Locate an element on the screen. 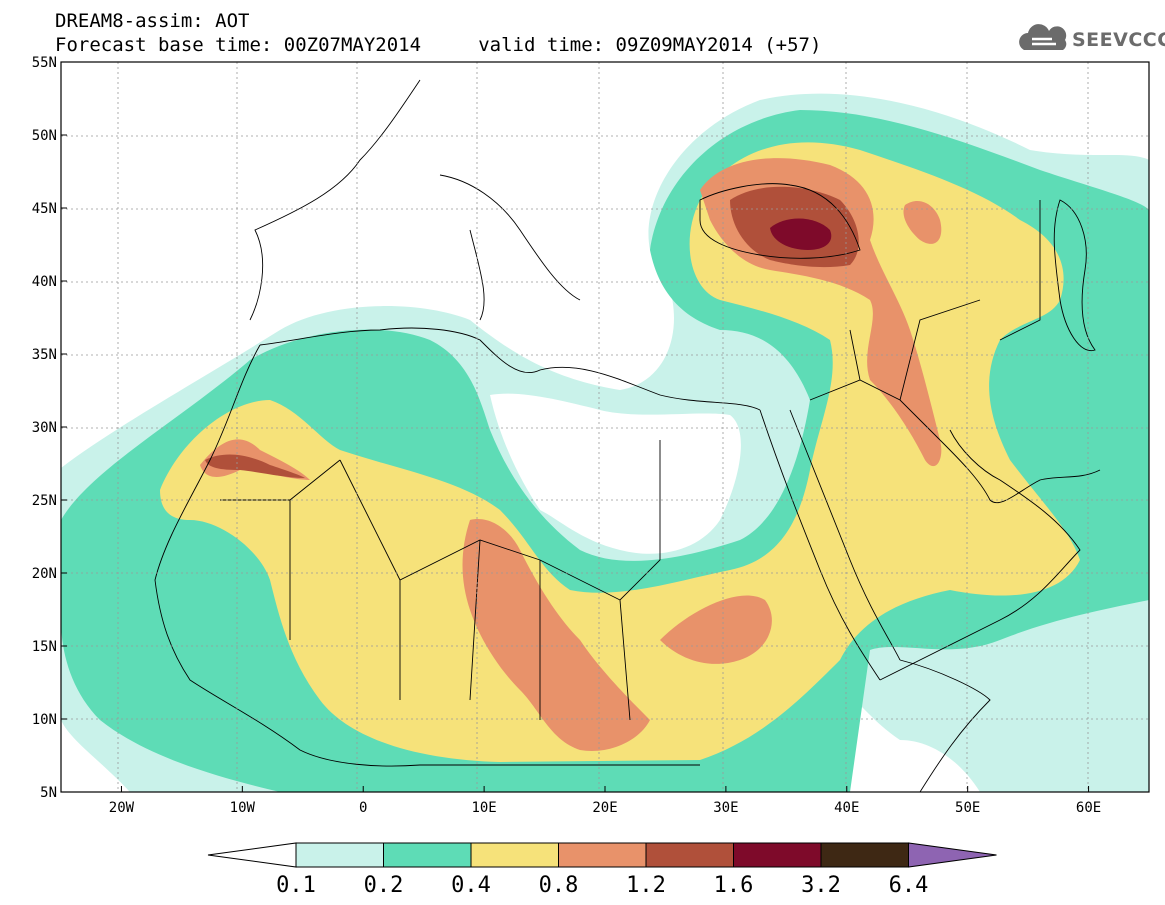  lat-tick-label: 5N is located at coordinates (48, 793).